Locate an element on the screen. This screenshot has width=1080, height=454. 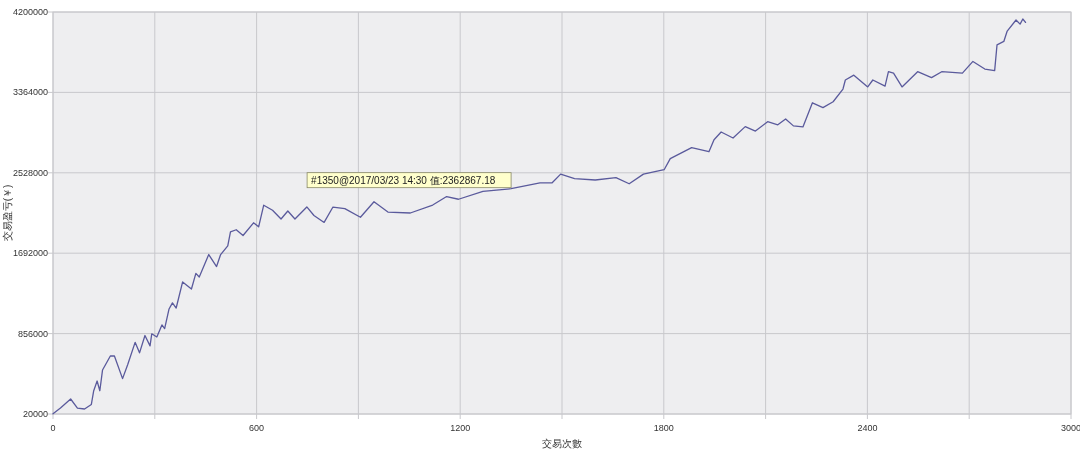
x-tick-label: 1800 is located at coordinates (663, 428).